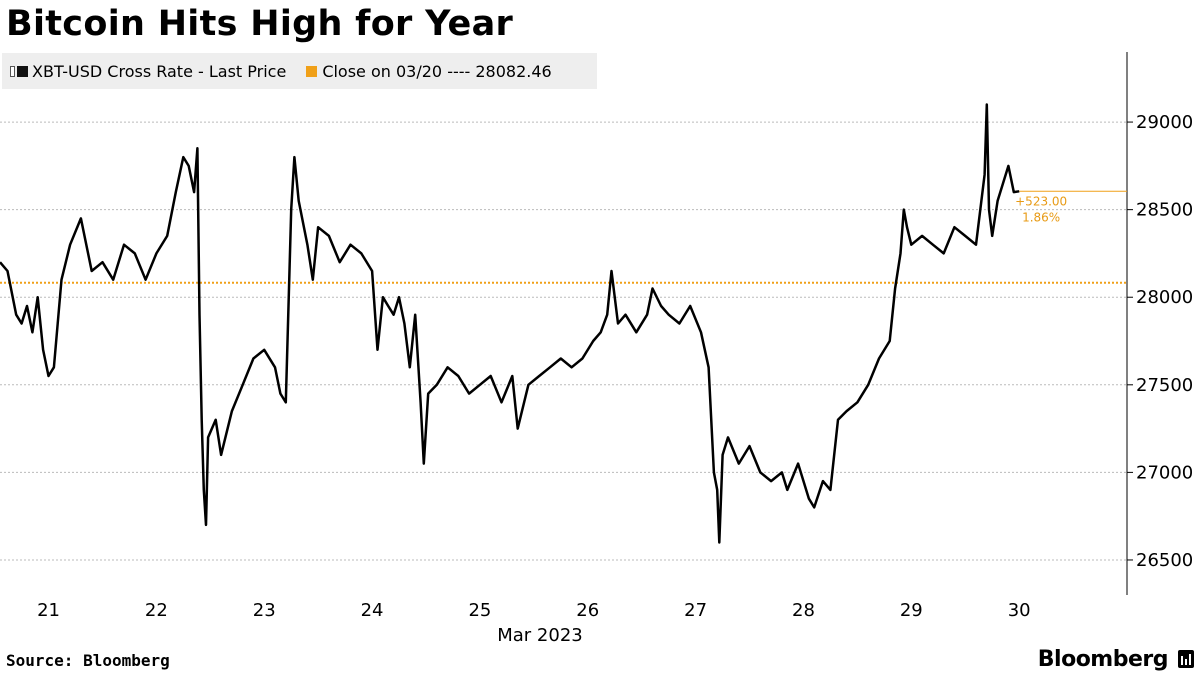 Image resolution: width=1200 pixels, height=675 pixels. Describe the element at coordinates (587, 610) in the screenshot. I see `x-tick-label: 26` at that location.